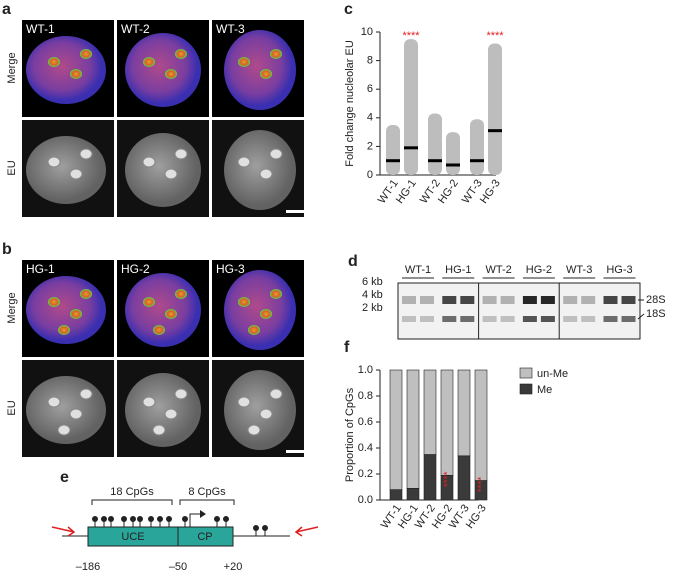 This screenshot has width=675, height=583. Describe the element at coordinates (132, 492) in the screenshot. I see `cpg-label: 18 CpGs` at that location.